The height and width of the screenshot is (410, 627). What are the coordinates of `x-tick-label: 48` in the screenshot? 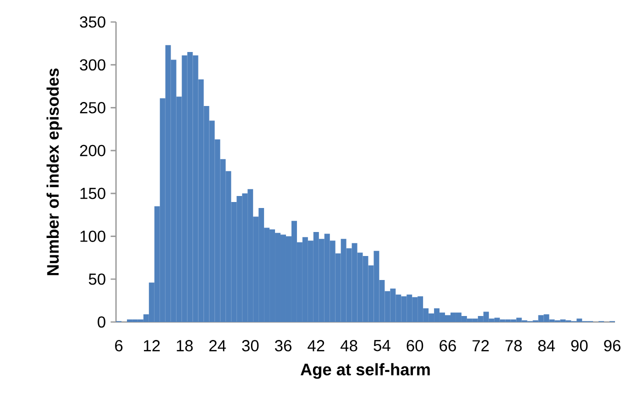 It's located at (349, 346).